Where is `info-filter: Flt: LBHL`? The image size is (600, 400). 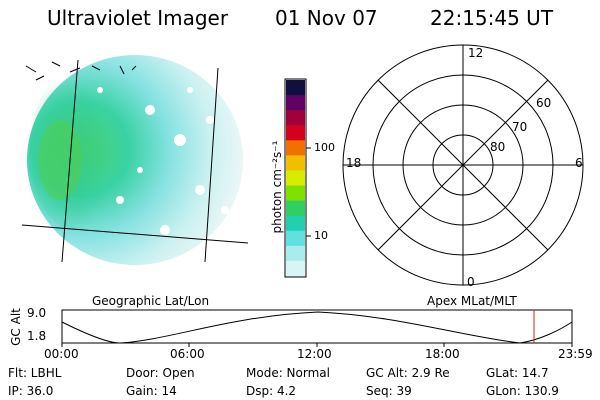 info-filter: Flt: LBHL is located at coordinates (35, 373).